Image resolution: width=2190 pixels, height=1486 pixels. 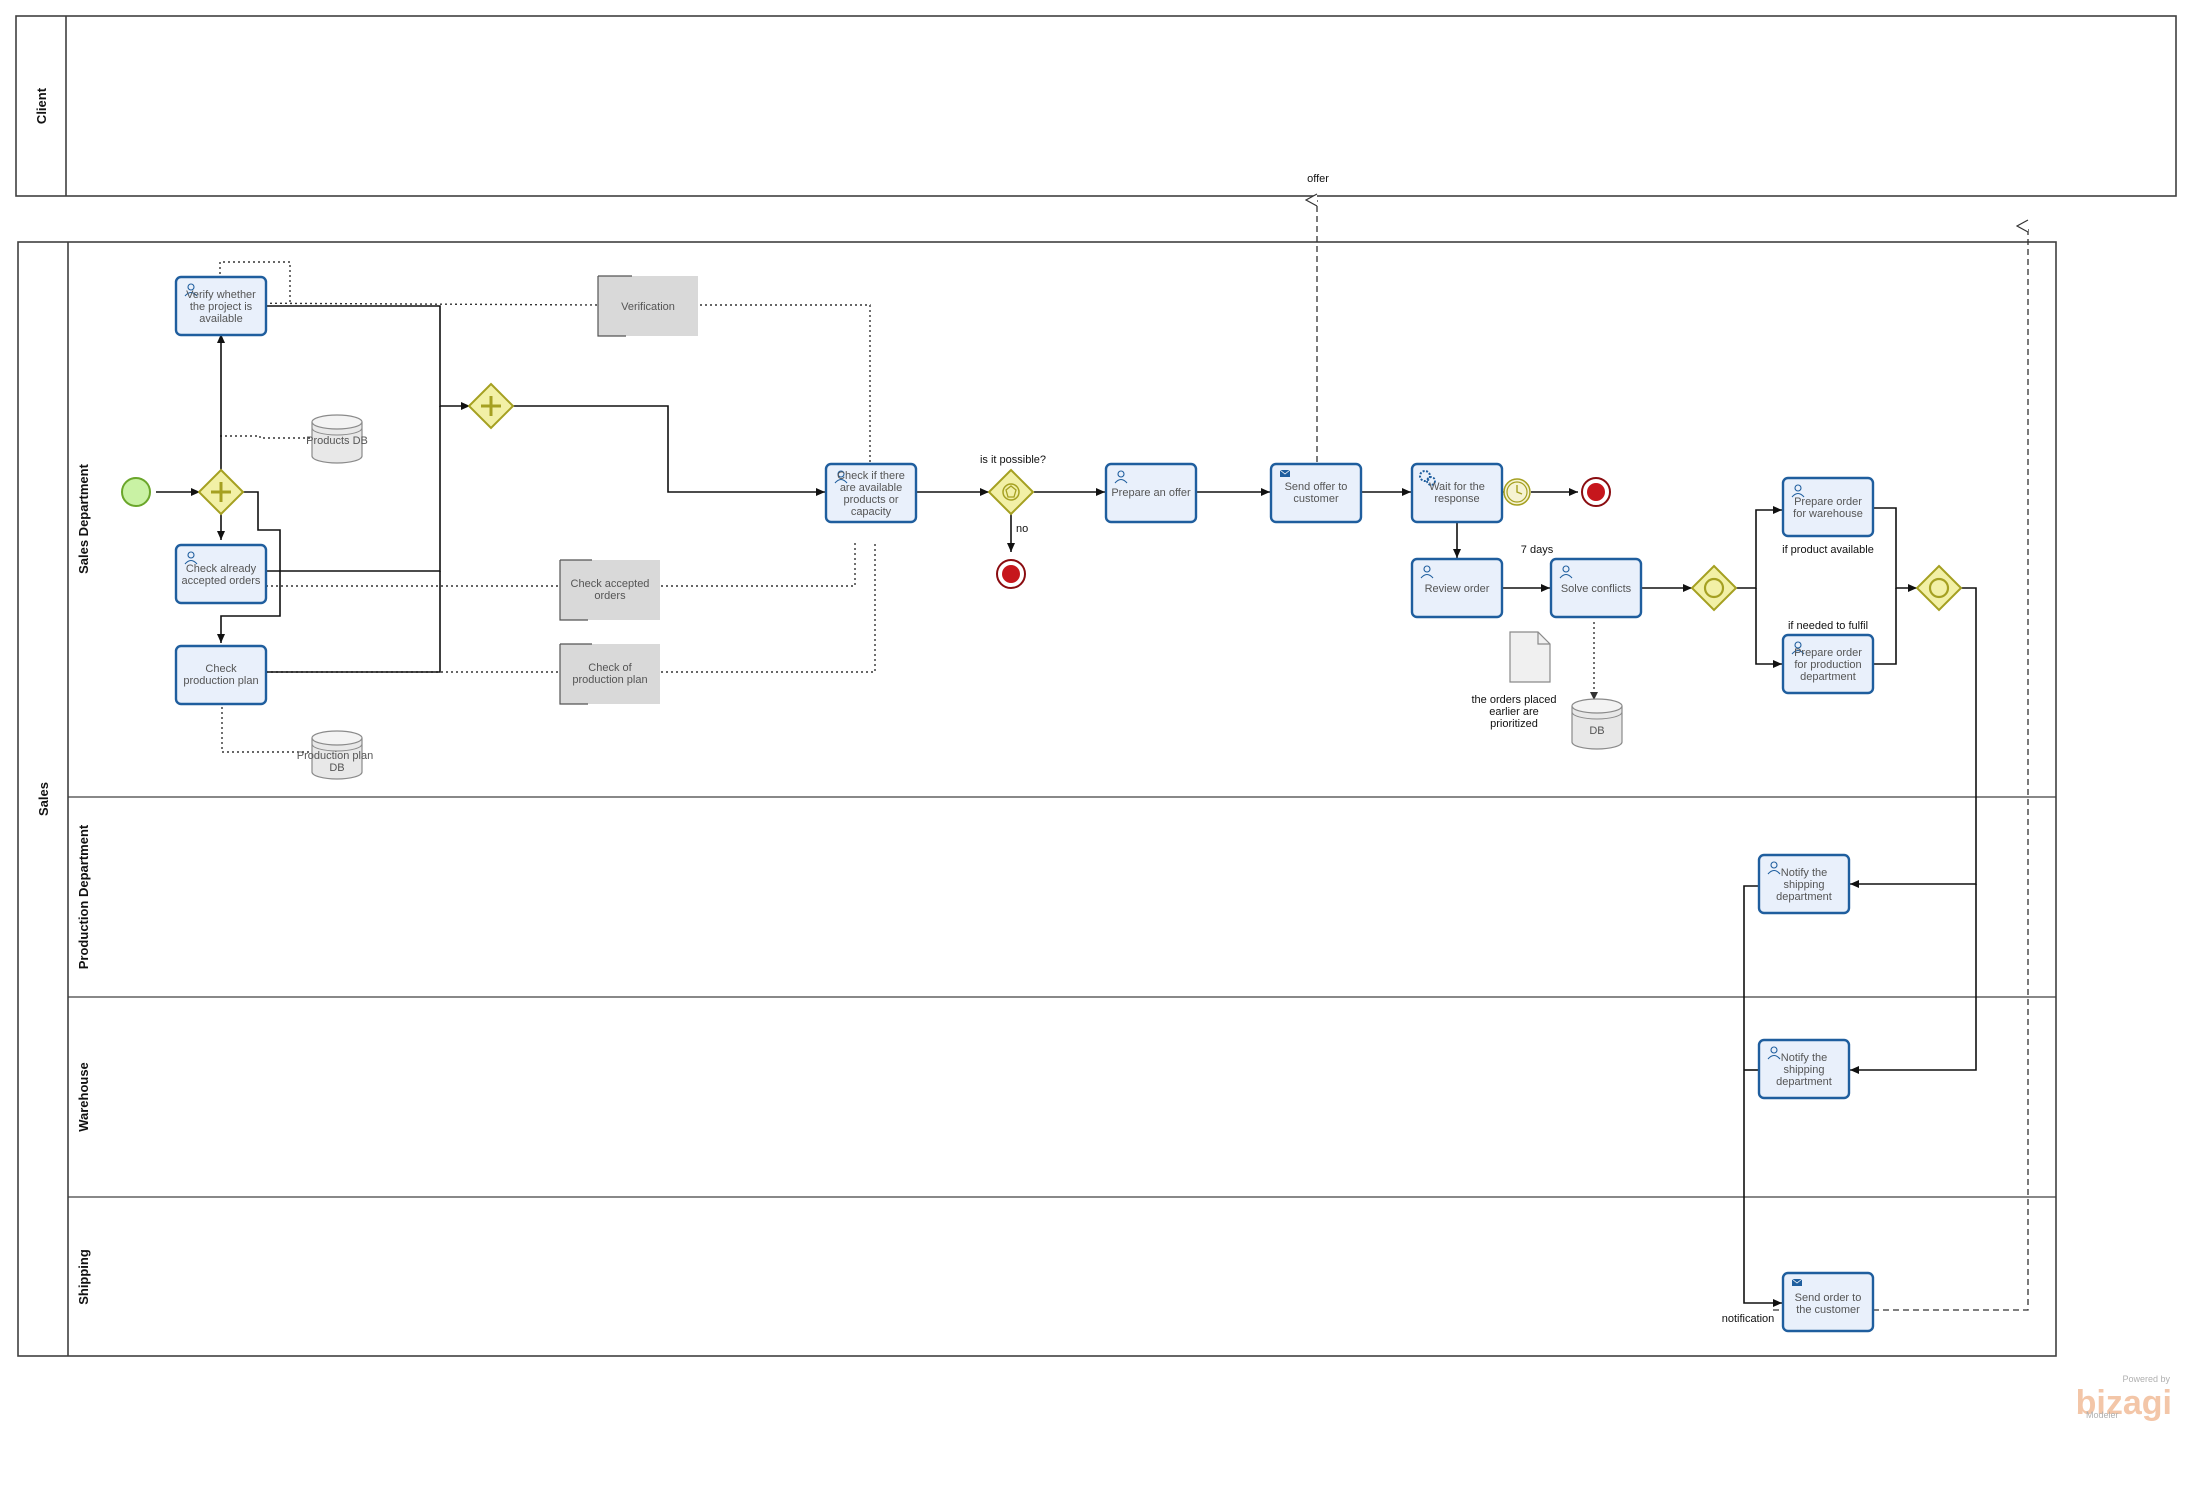 I want to click on task-send-order-to-customer: Send order to the customer, so click(x=1828, y=1302).